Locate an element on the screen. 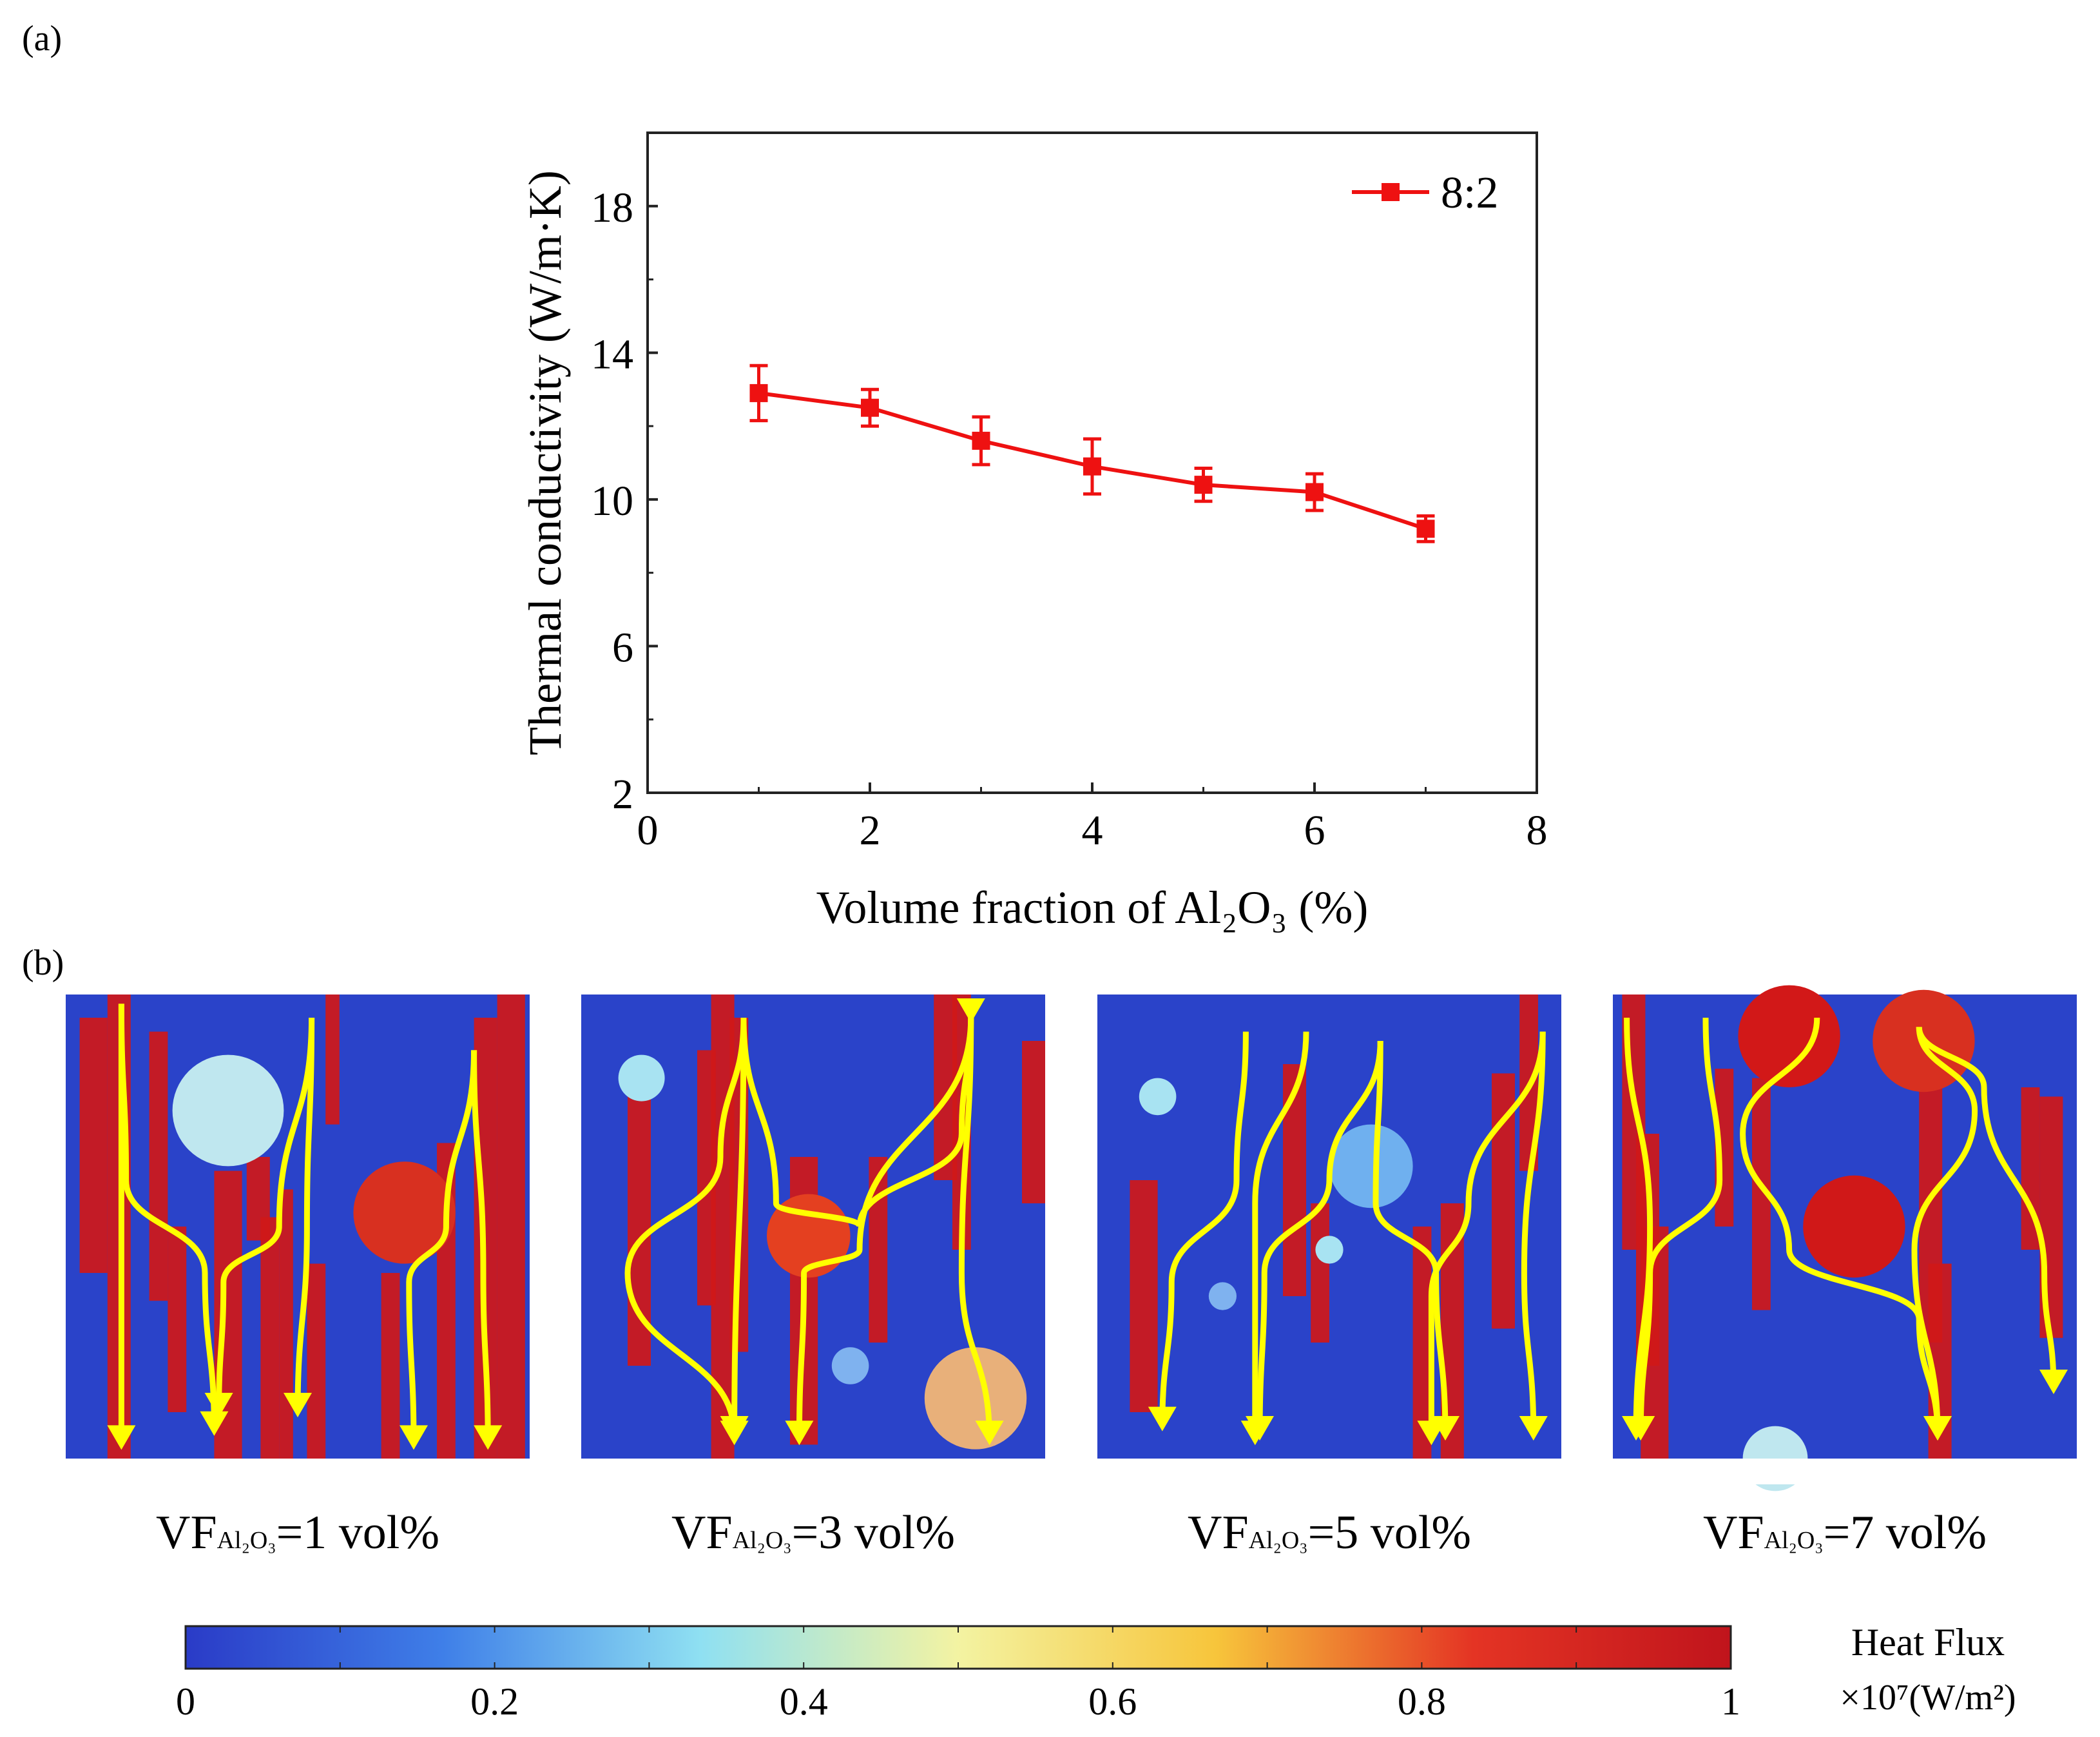 This screenshot has height=1737, width=2100. colorbar-tick-label: 0 is located at coordinates (185, 1701).